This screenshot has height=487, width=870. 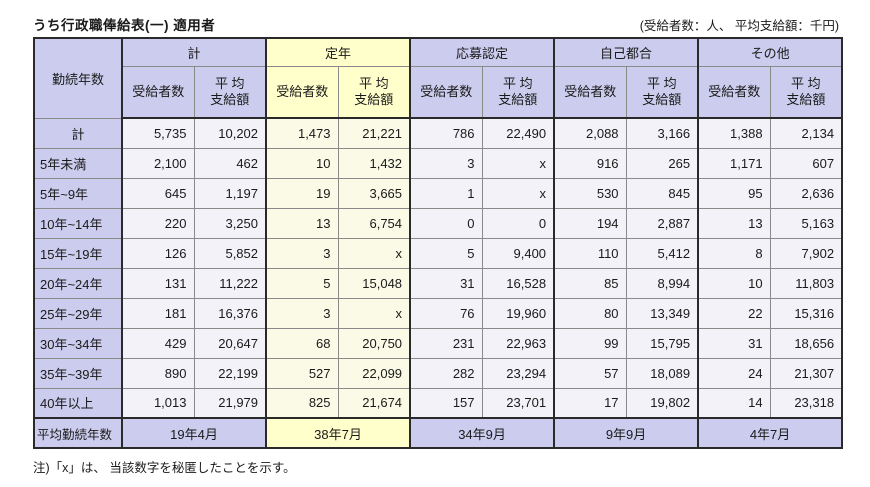 What do you see at coordinates (626, 433) in the screenshot?
I see `summary-cell-personal-reasons: 9年9月` at bounding box center [626, 433].